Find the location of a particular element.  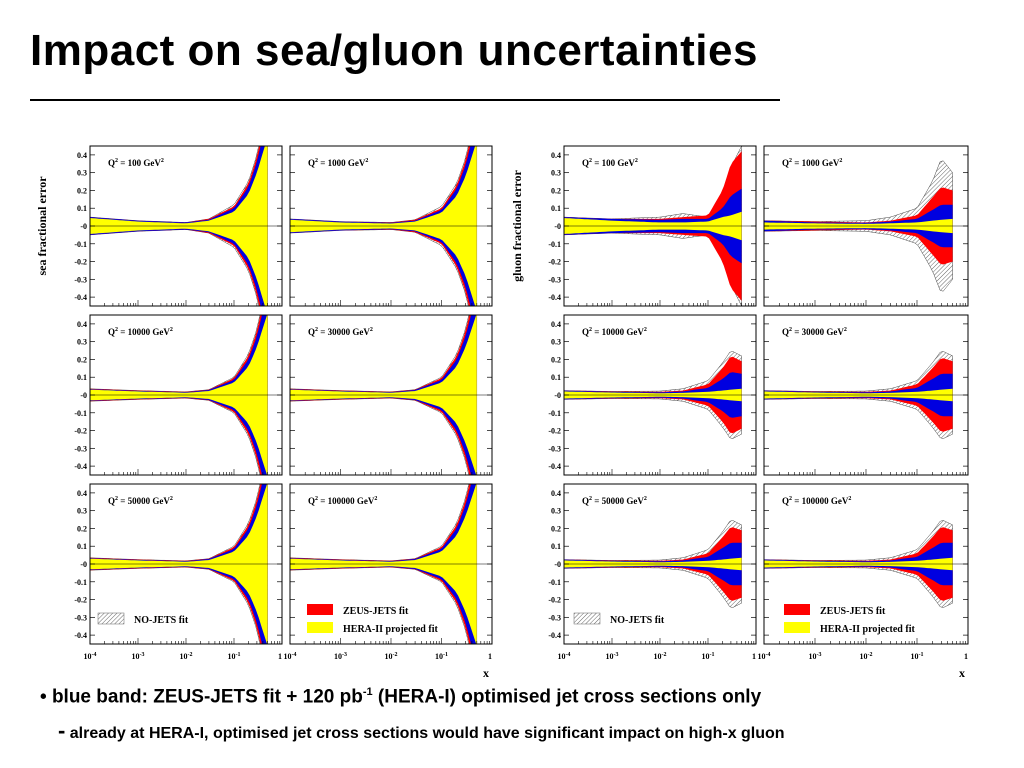

plot-panel: Q2 = 100000 GeV2 10⁻⁴ 10⁻³ 10⁻² 10⁻¹ 1 is located at coordinates (863, 572).